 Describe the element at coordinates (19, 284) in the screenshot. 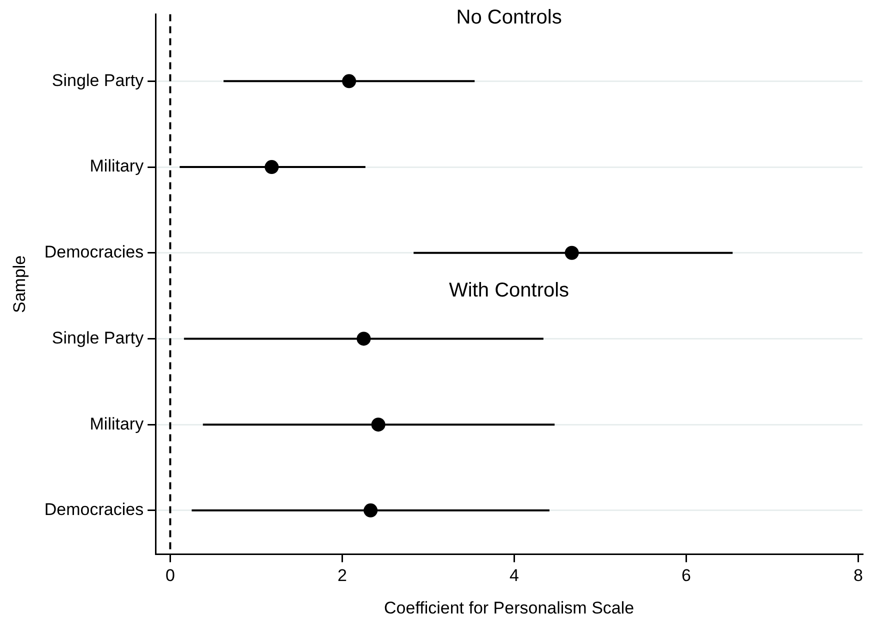

I see `y-axis-title: Sample` at that location.